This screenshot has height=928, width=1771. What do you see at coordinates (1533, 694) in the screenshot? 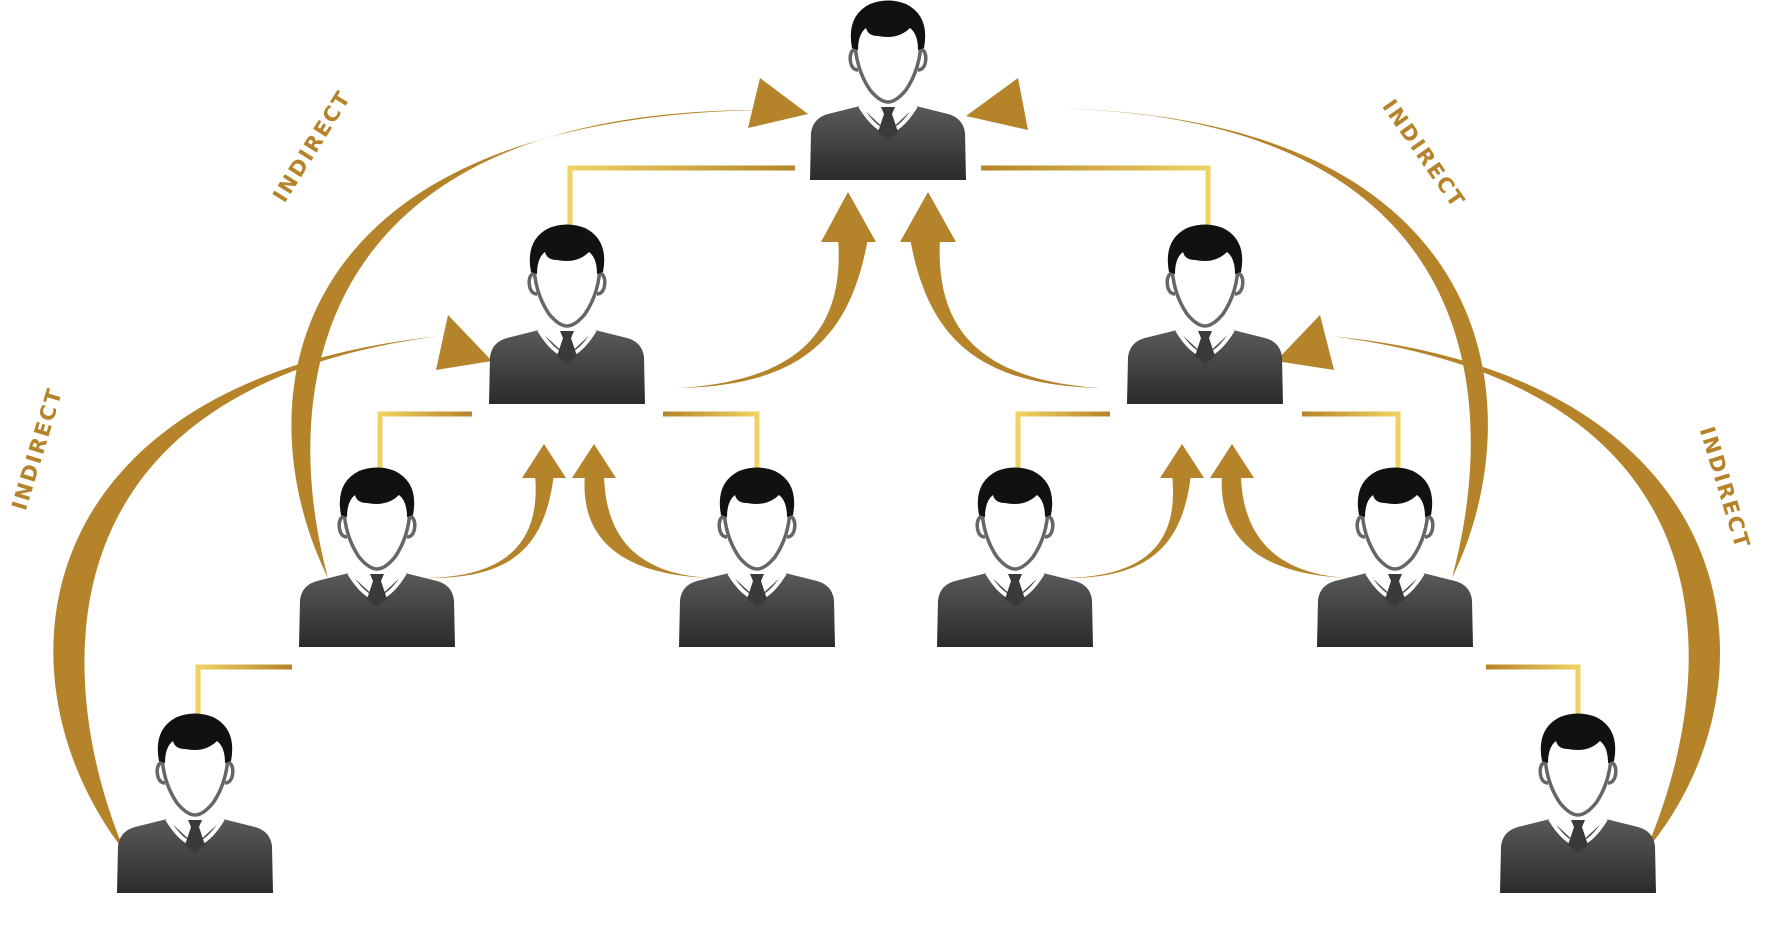
I see `connector-l4-bottom` at bounding box center [1533, 694].